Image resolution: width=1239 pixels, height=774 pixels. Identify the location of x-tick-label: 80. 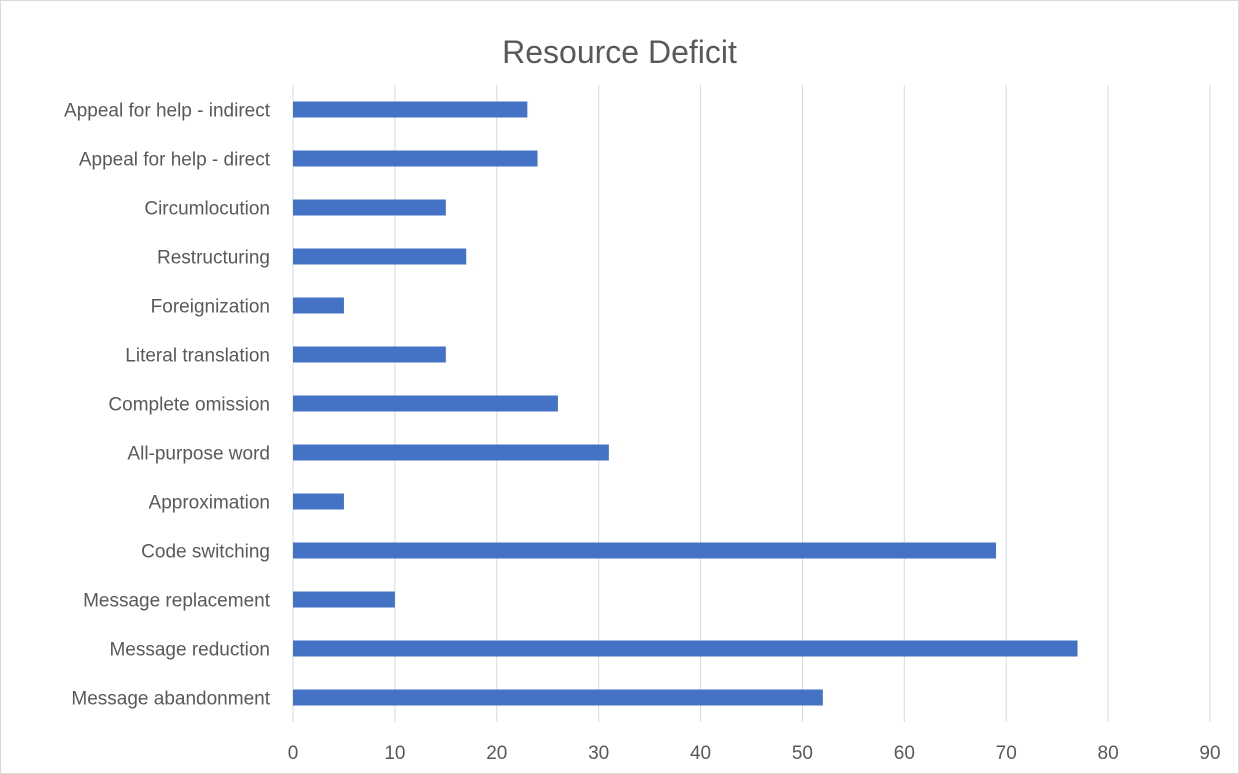
(1108, 753).